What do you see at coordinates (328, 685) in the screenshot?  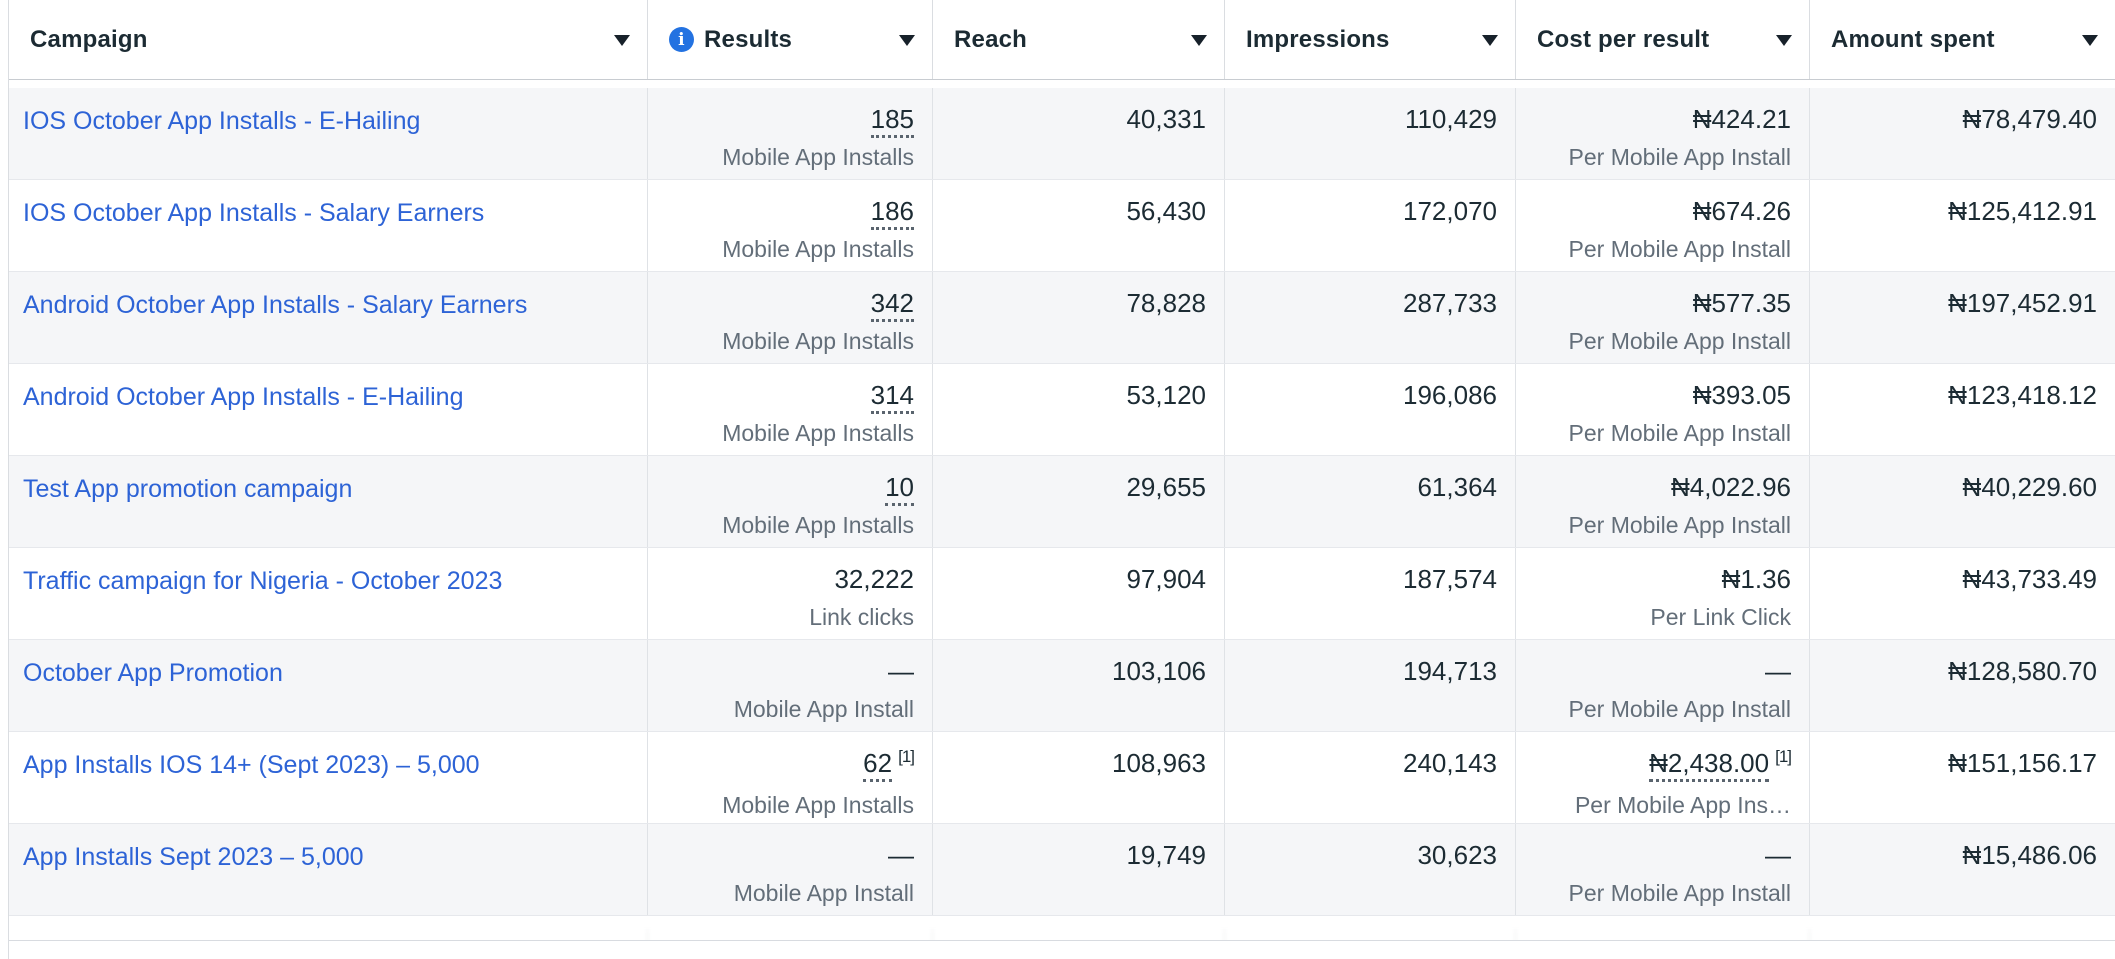 I see `campaign-cell: October App Promotion` at bounding box center [328, 685].